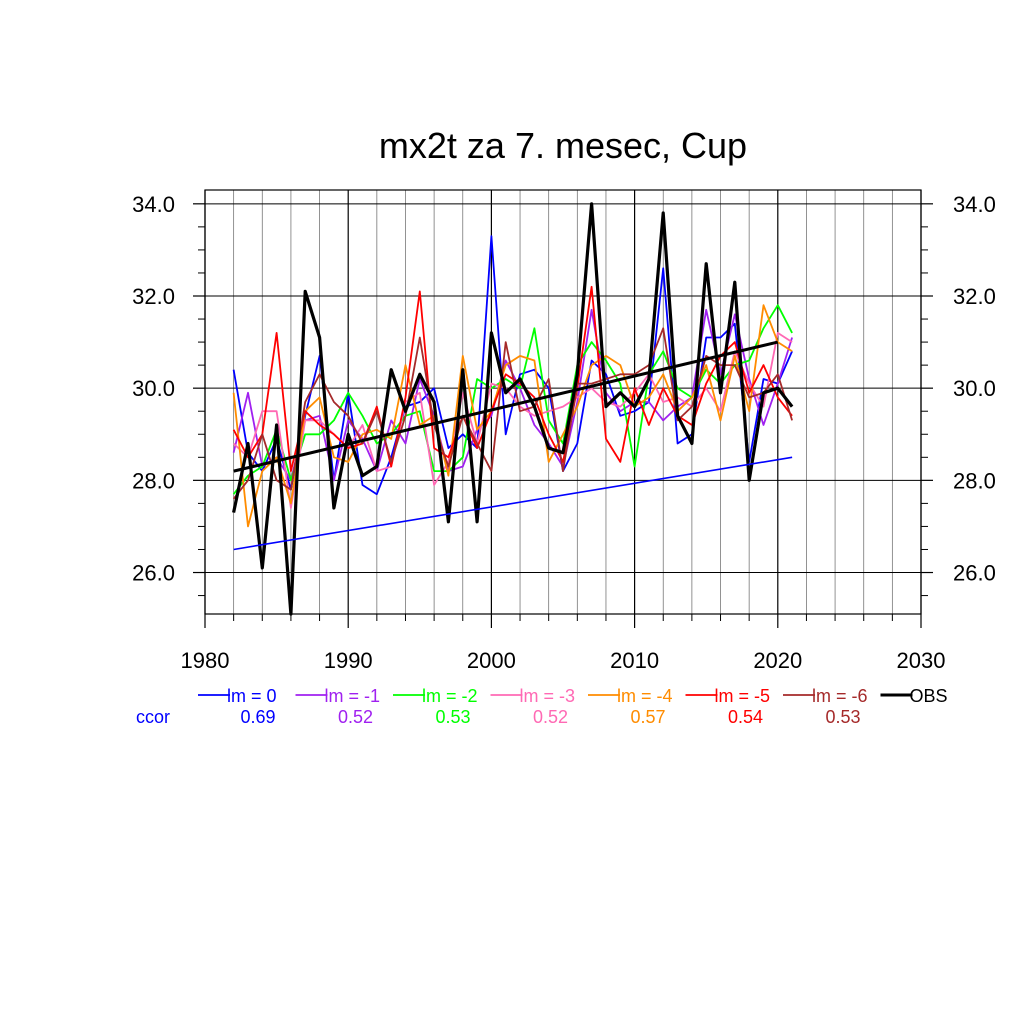 The height and width of the screenshot is (1029, 1024). I want to click on trend-lines, so click(513, 445).